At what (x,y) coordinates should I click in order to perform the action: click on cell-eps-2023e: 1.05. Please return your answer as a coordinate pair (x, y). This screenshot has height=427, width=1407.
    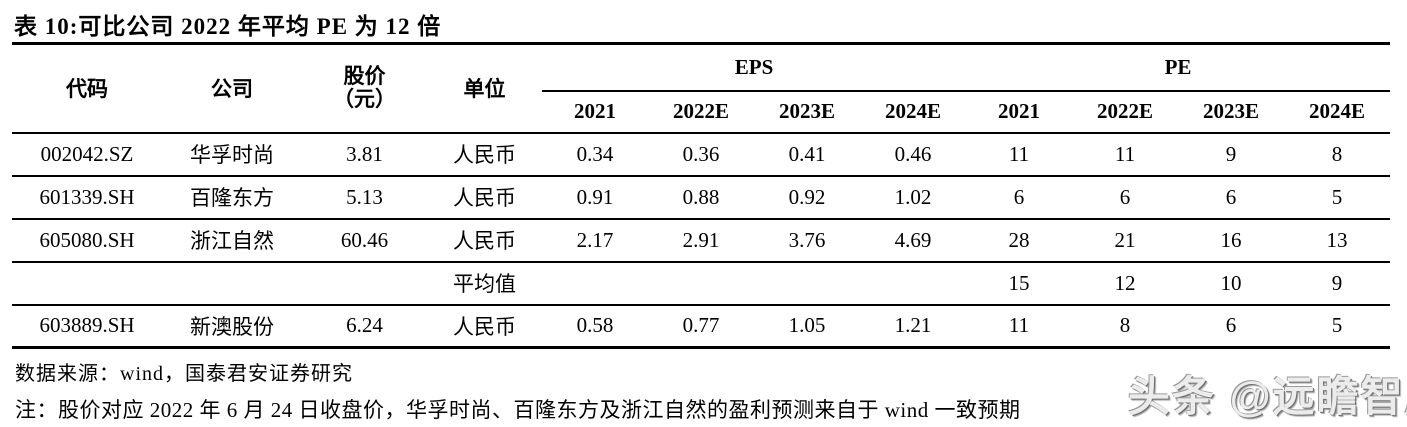
    Looking at the image, I should click on (807, 325).